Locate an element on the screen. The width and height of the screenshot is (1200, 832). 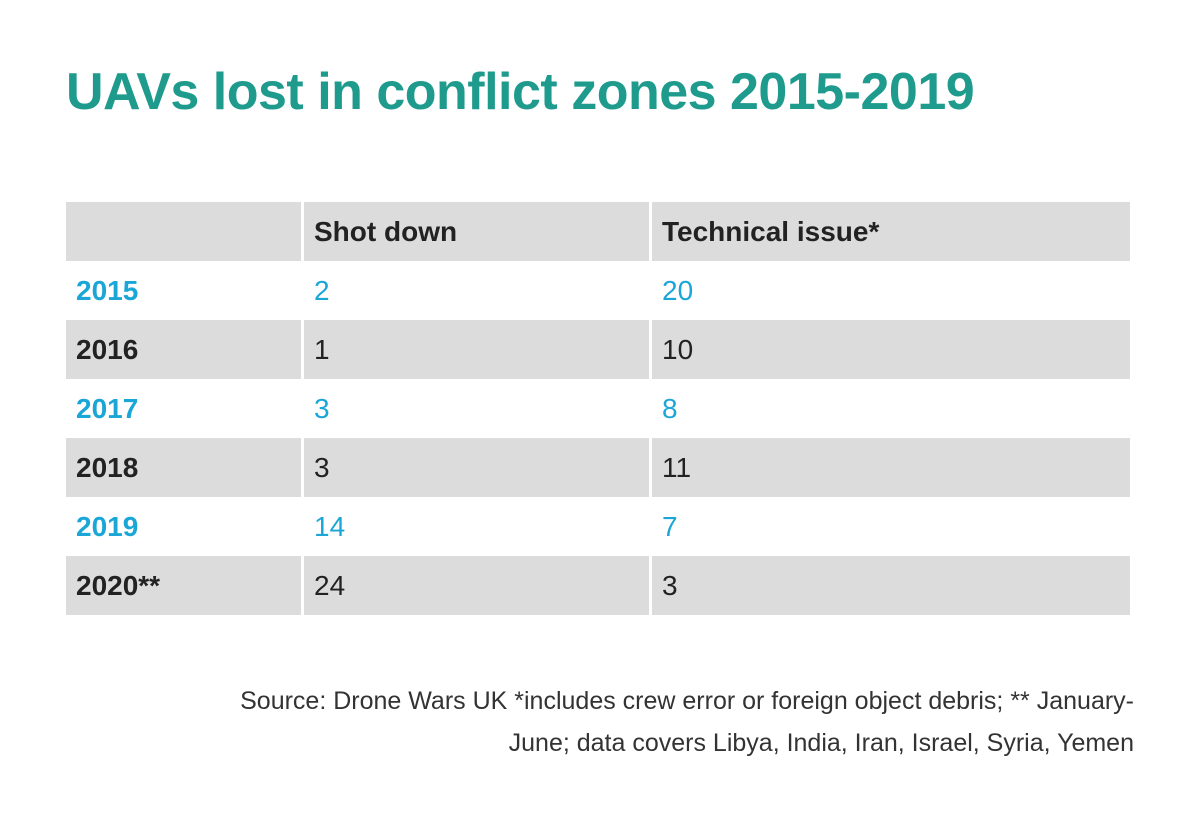
shot-down-cell: 1 is located at coordinates (478, 349).